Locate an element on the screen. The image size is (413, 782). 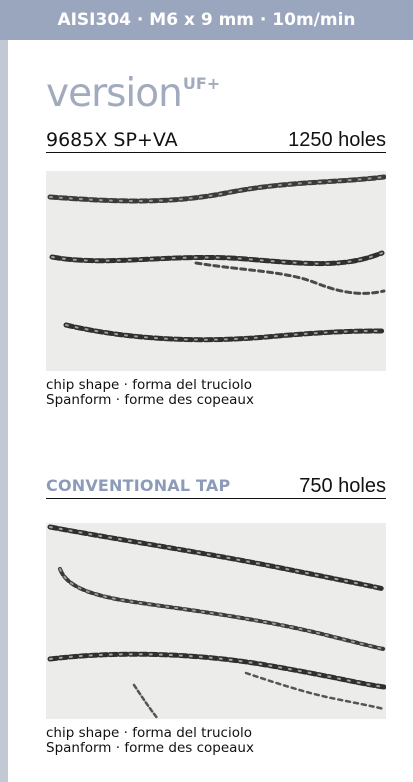
brand-suffix: UF+ is located at coordinates (201, 83).